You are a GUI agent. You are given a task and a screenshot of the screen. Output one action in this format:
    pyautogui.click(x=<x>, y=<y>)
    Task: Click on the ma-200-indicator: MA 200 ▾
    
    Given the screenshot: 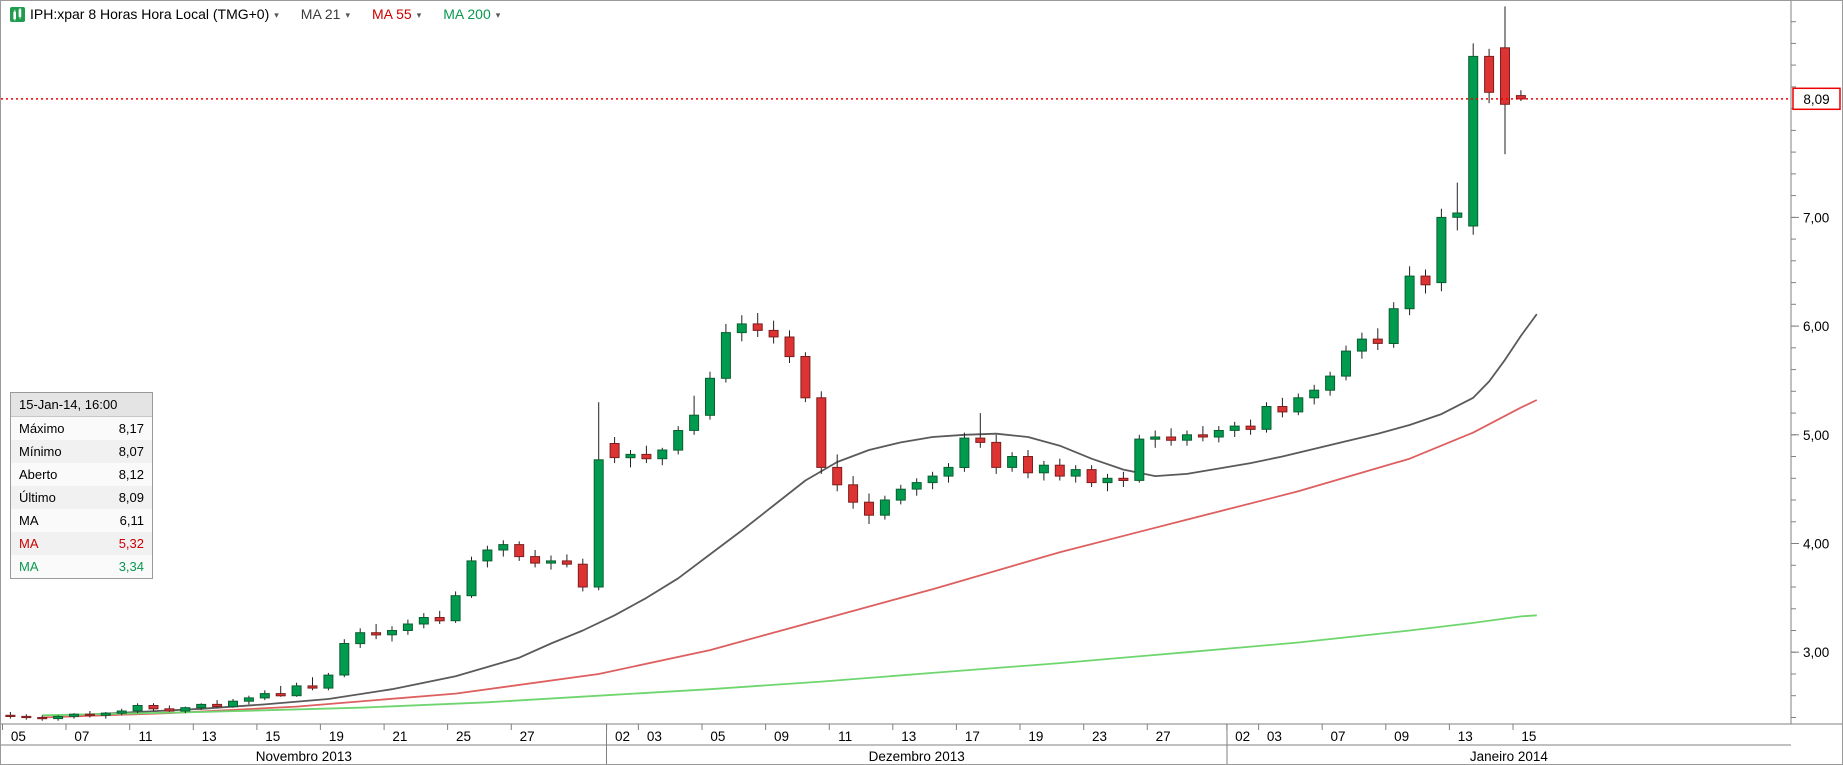 What is the action you would take?
    pyautogui.click(x=471, y=14)
    